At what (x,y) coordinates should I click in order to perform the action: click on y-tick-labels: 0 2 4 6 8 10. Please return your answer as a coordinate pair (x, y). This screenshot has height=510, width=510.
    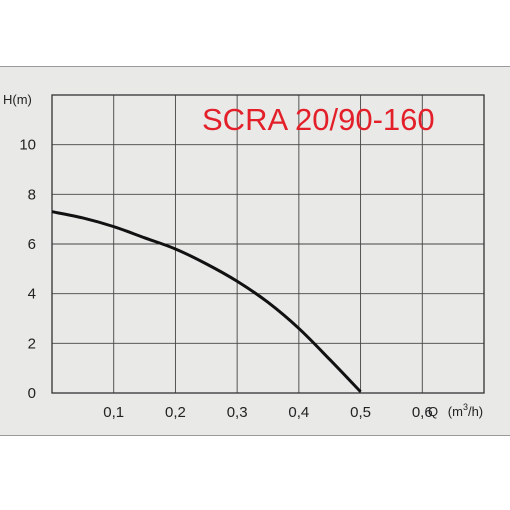
    Looking at the image, I should click on (27, 269).